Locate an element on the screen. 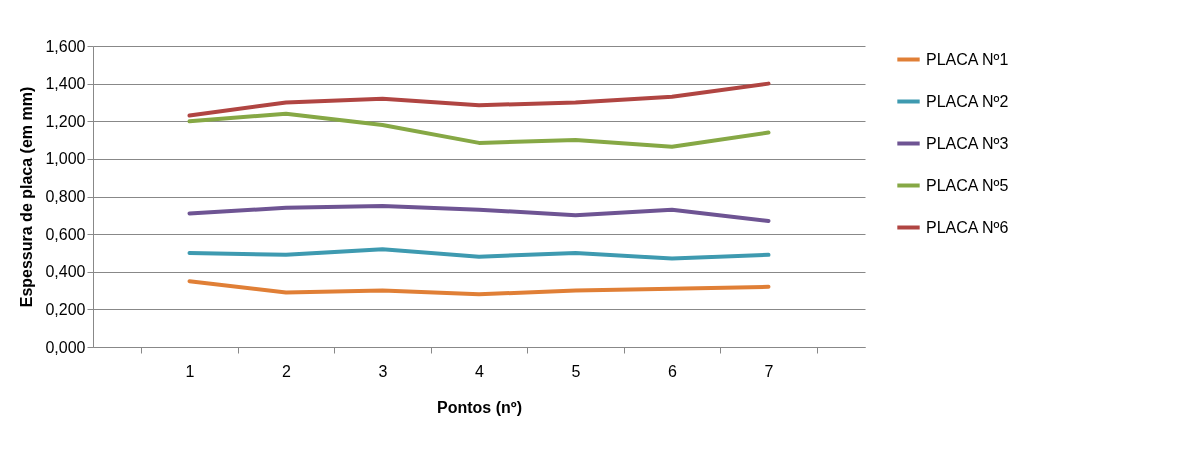 This screenshot has height=456, width=1178. y-tick-label: 1,600 is located at coordinates (65, 46).